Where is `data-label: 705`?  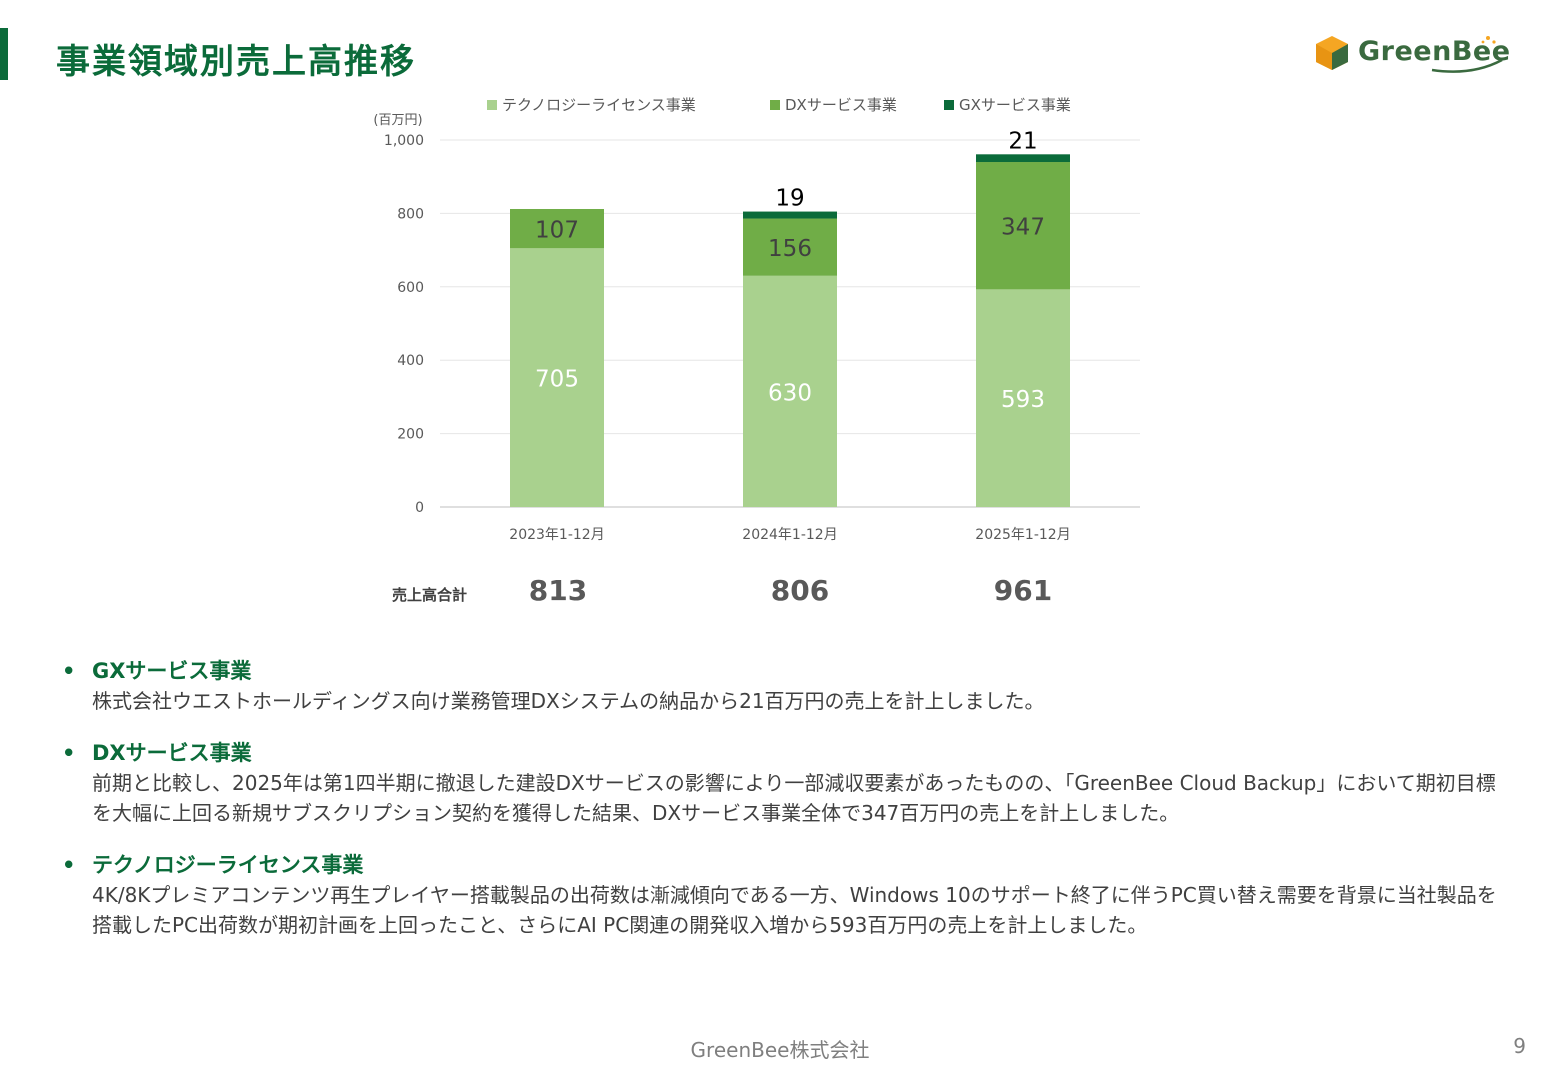 data-label: 705 is located at coordinates (557, 380).